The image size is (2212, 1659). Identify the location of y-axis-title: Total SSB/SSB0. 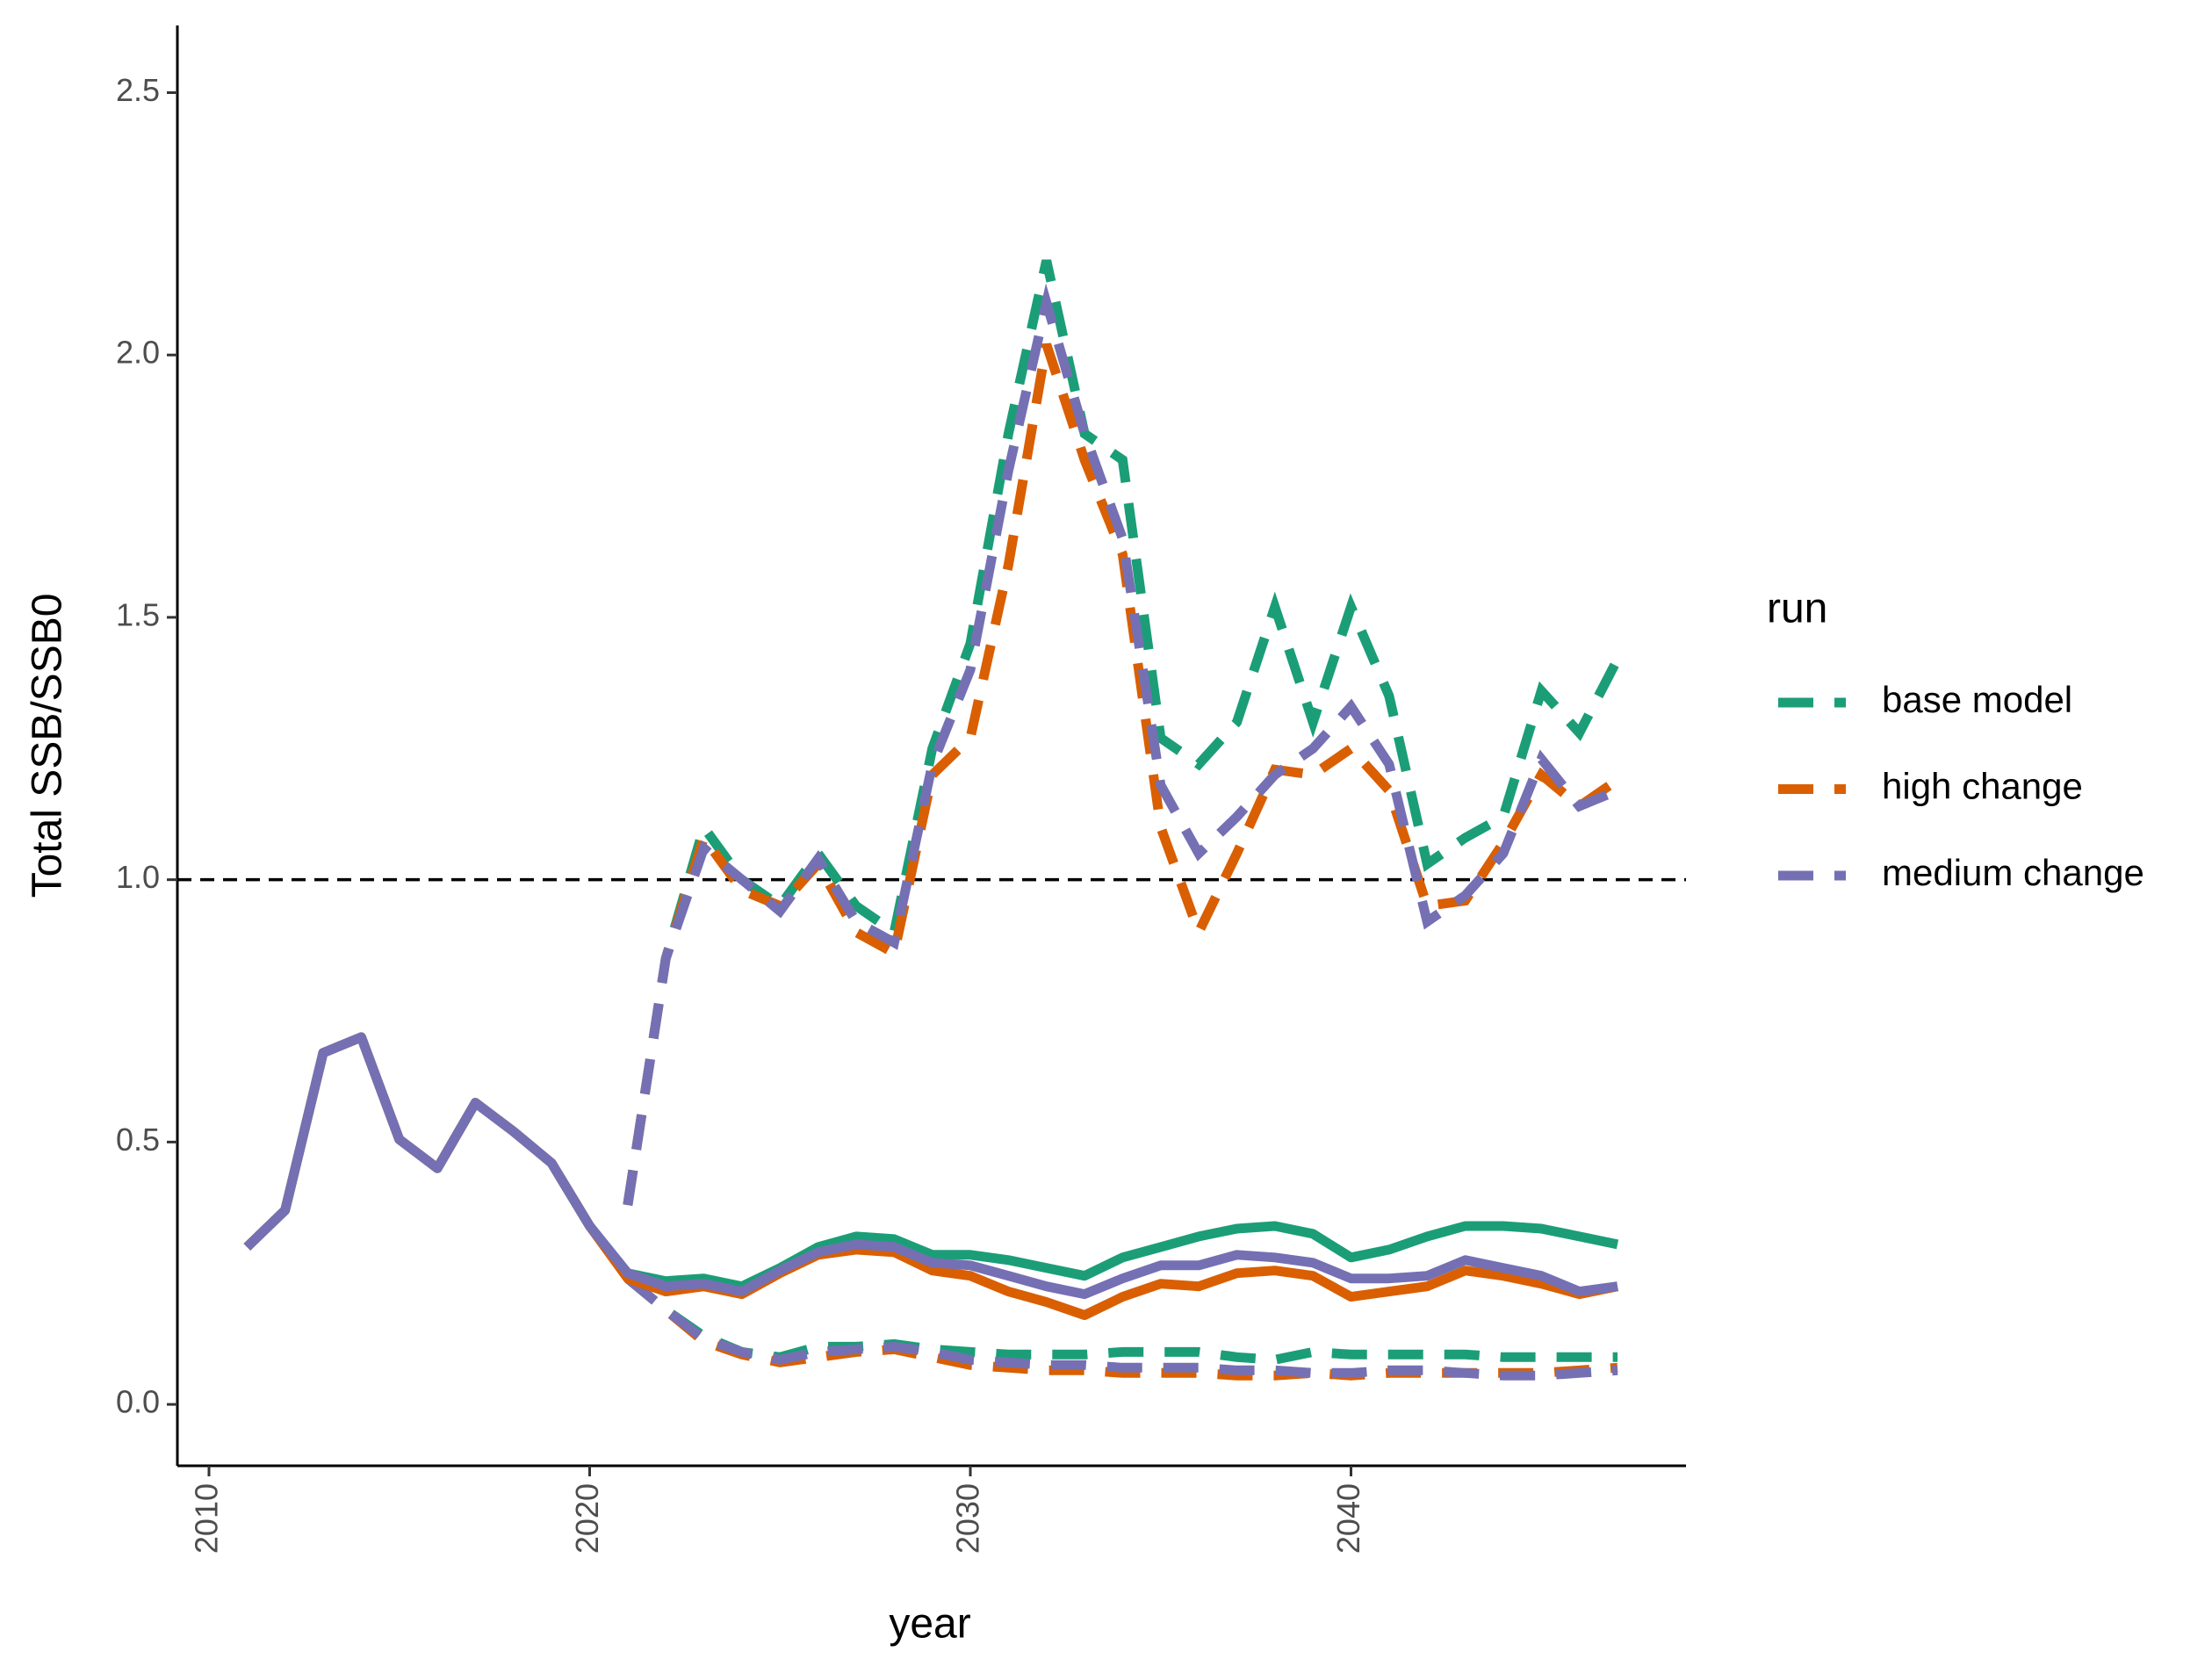
(48, 746).